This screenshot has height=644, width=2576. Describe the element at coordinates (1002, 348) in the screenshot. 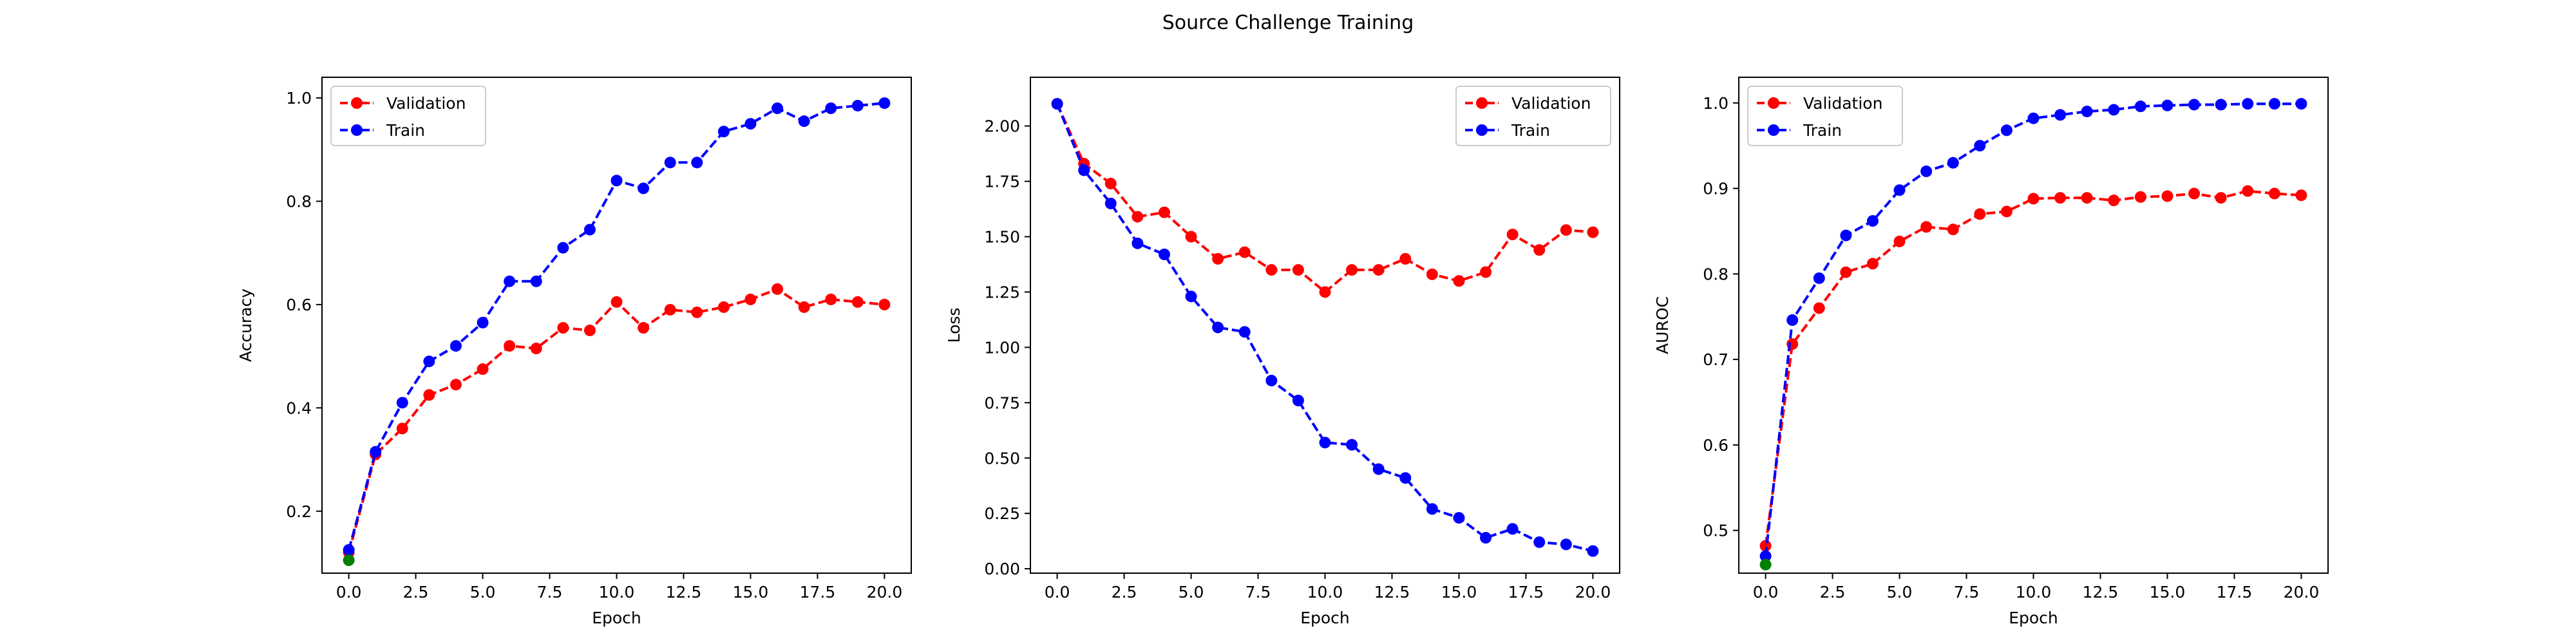

I see `y-tick-label: 1.00` at that location.